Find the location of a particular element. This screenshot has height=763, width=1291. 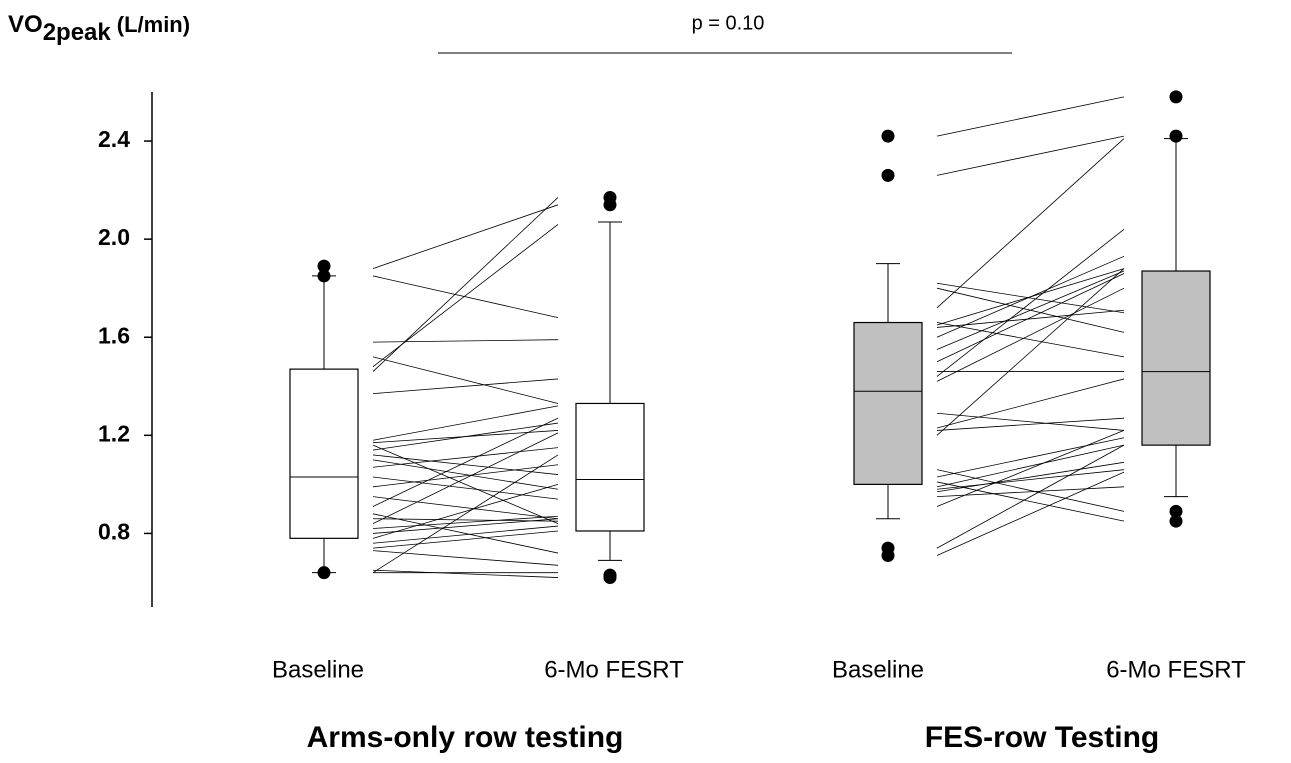

y-axis-title: VO2peak (L/min) is located at coordinates (99, 28).